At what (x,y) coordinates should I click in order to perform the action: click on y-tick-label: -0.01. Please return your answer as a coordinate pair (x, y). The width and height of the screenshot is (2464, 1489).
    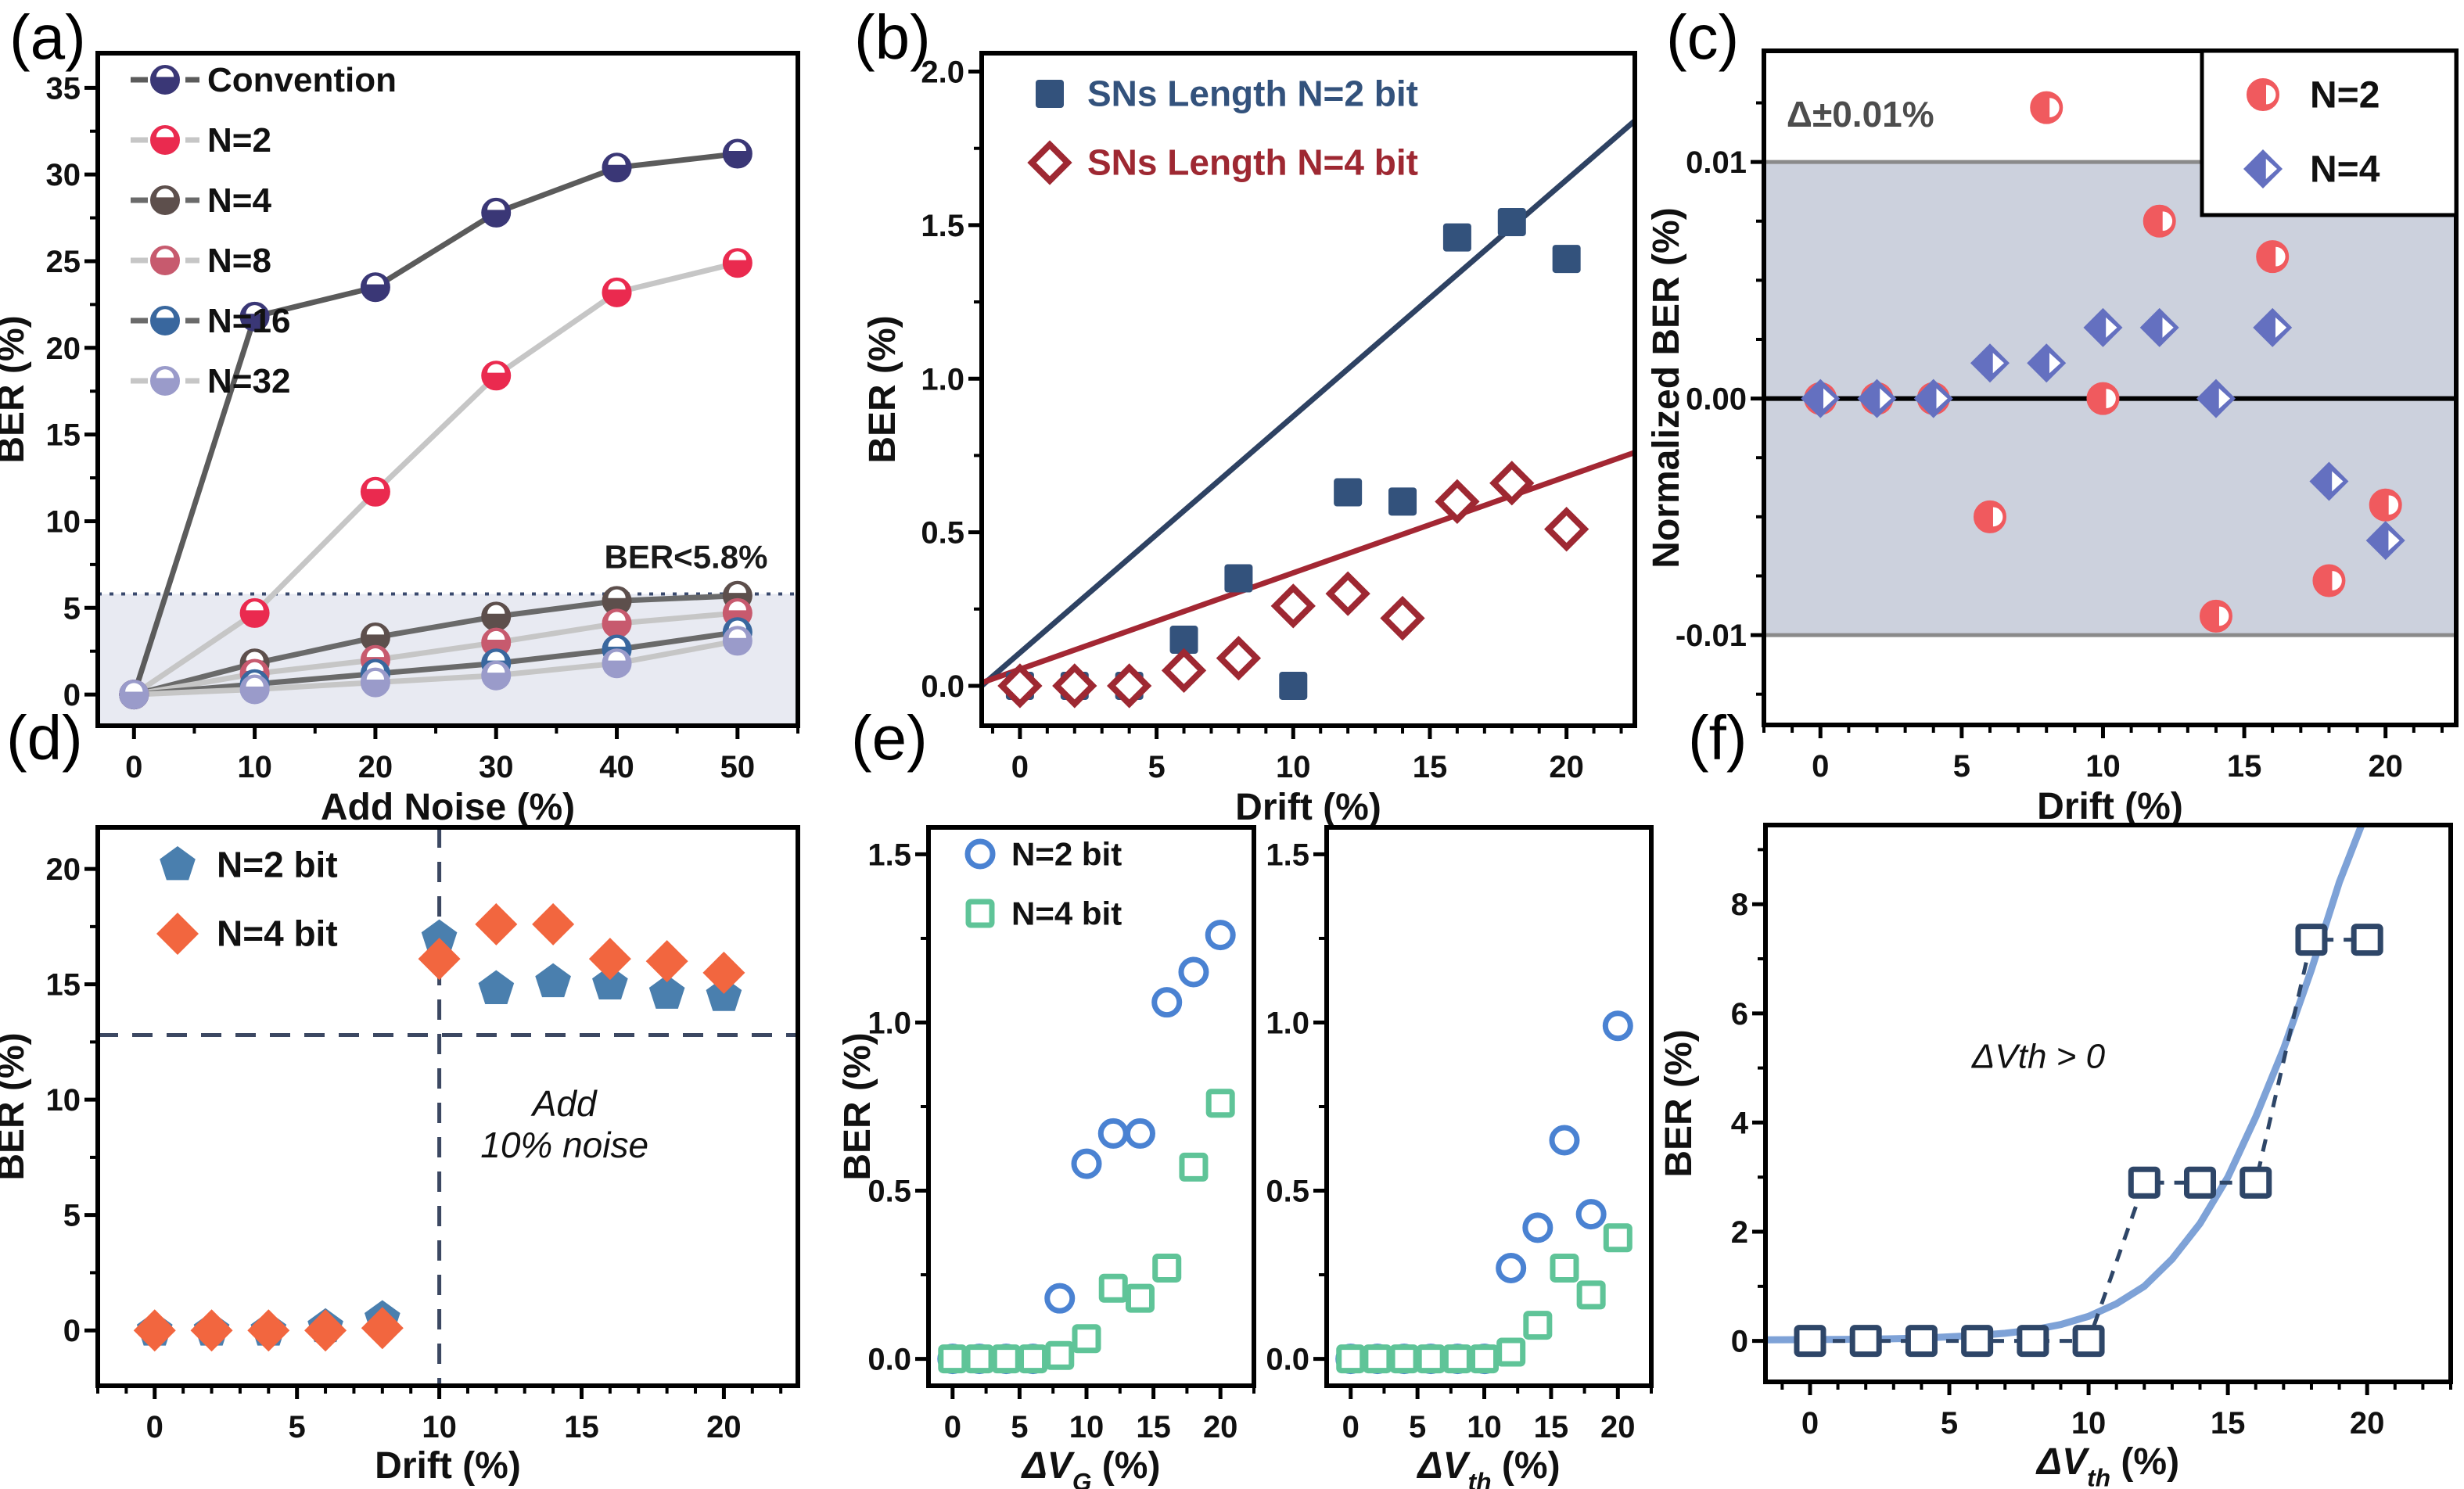
    Looking at the image, I should click on (1711, 636).